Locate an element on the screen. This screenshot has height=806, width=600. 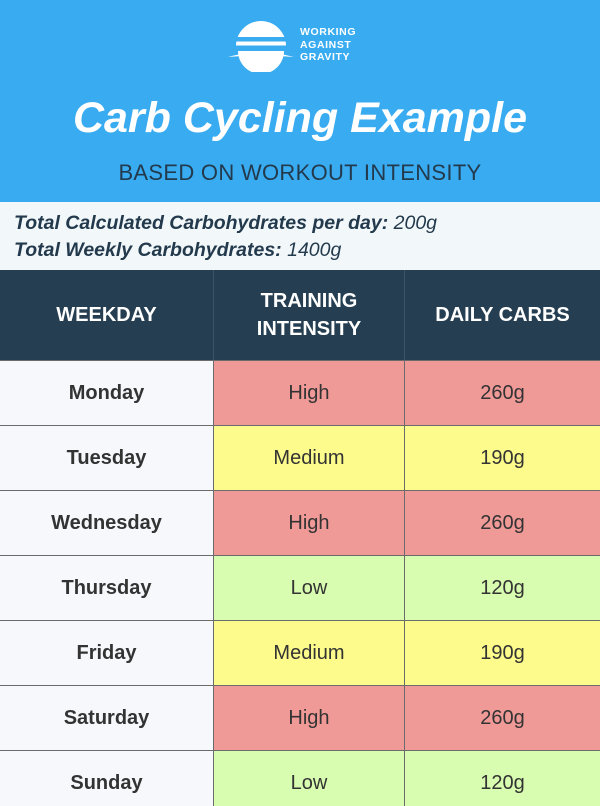
brand-line-2: AGAINST is located at coordinates (326, 44).